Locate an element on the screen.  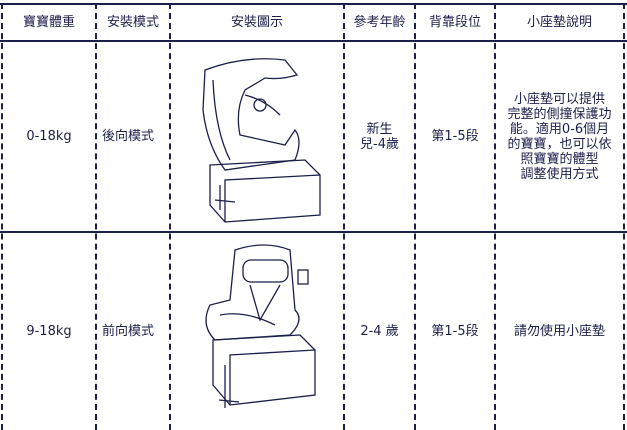
age-cell: 2-4 歲 is located at coordinates (379, 331).